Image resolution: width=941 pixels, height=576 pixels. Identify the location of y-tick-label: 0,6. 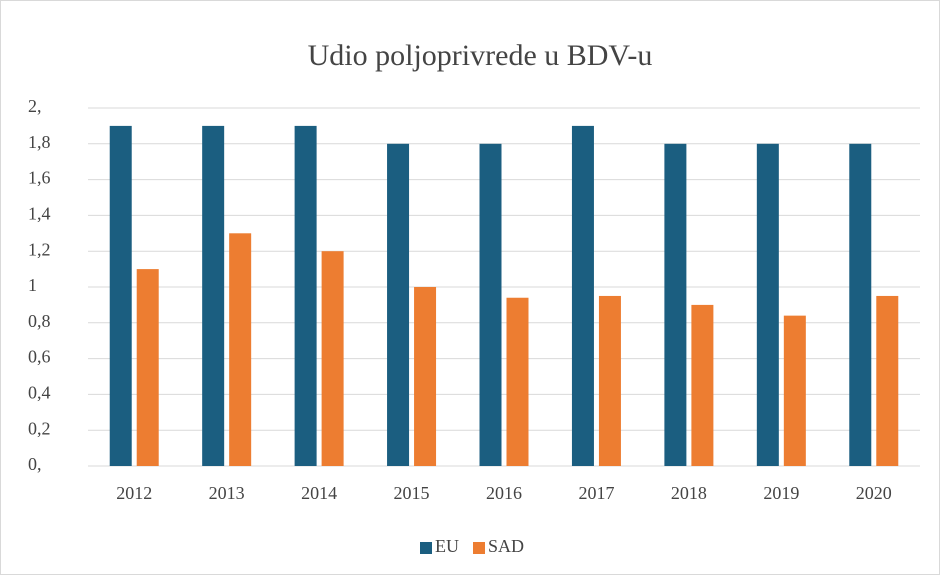
(39, 357).